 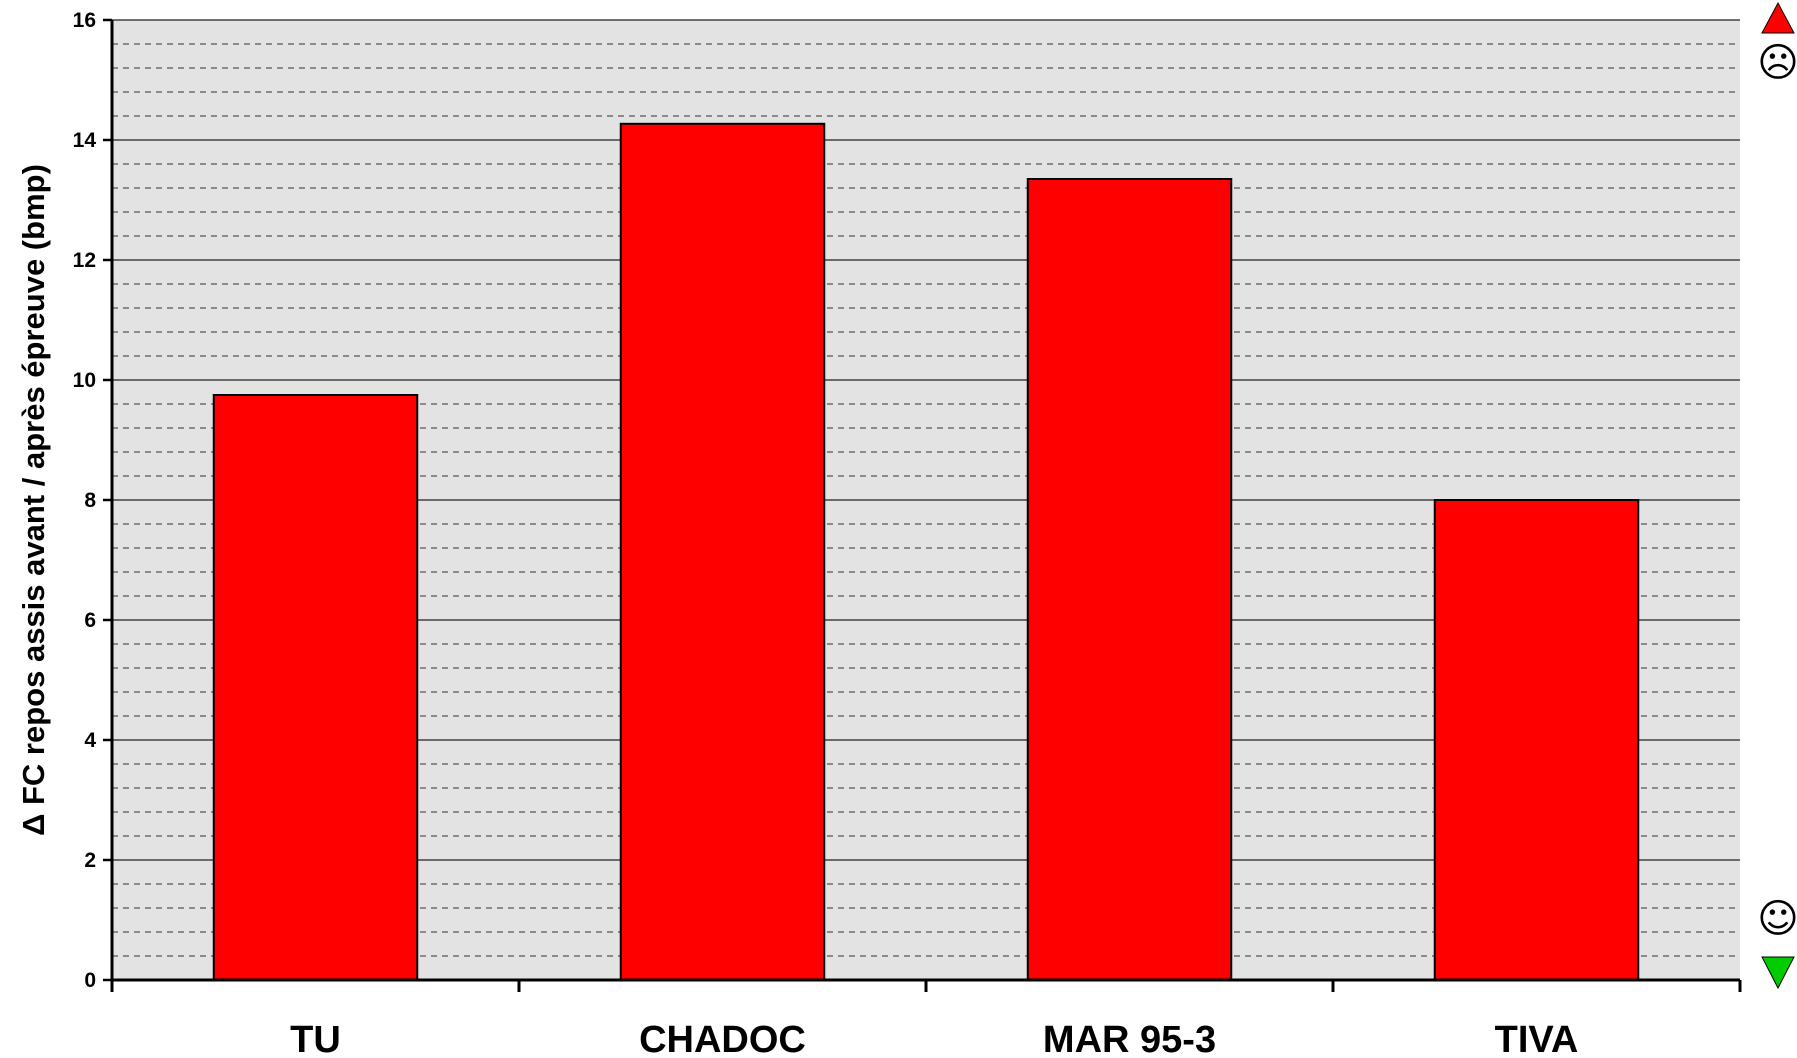 I want to click on y-tick-label: 10, so click(x=84, y=380).